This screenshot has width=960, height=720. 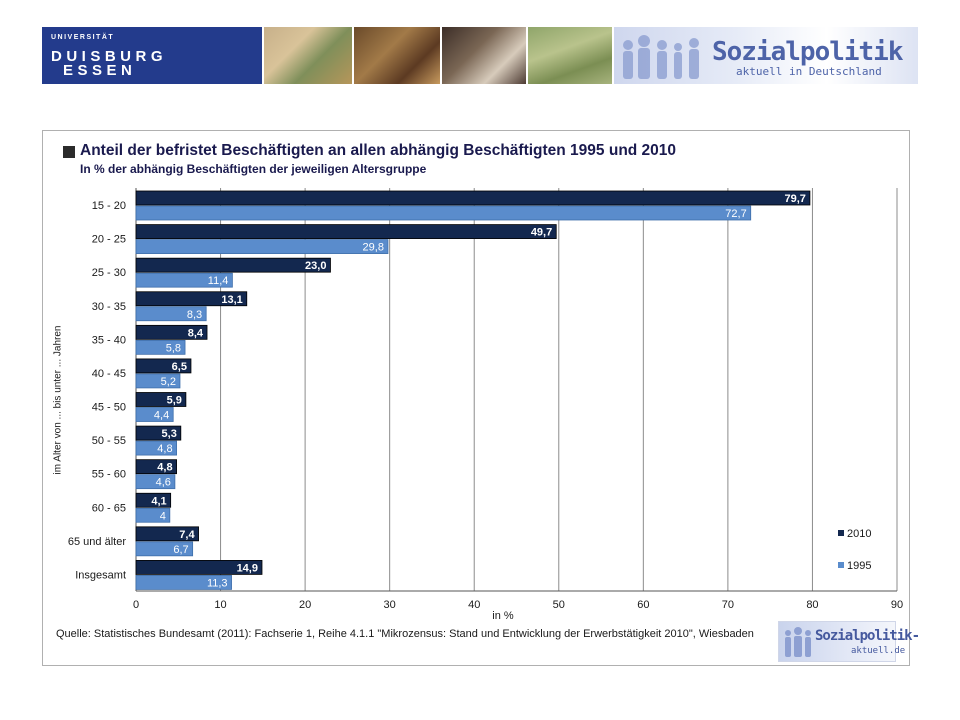 I want to click on data-label-2010: 4,1, so click(x=158, y=501).